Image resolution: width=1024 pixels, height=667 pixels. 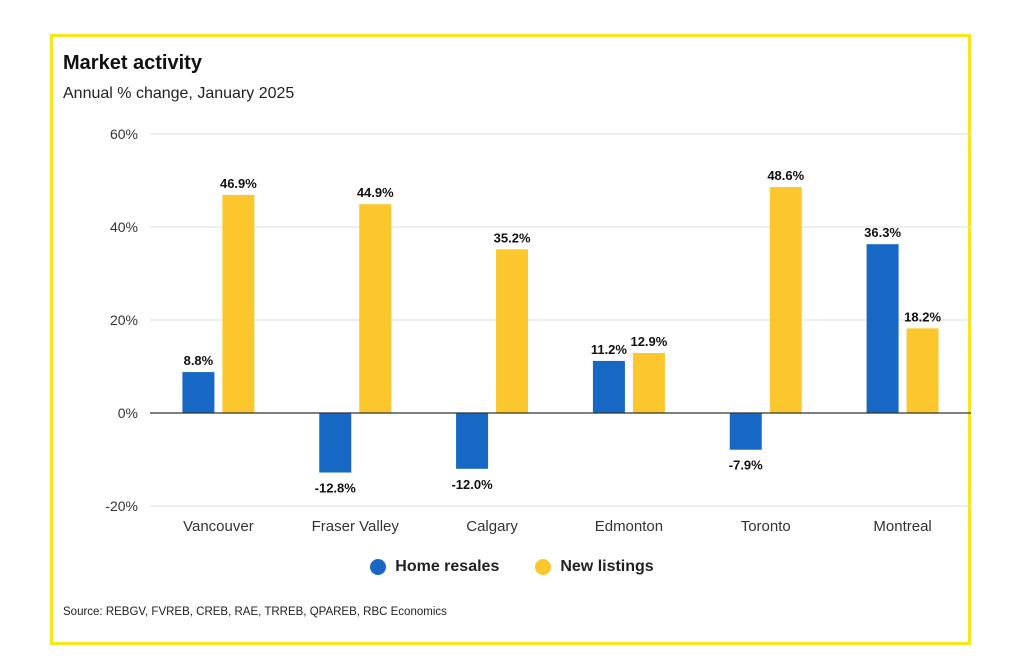 What do you see at coordinates (512, 237) in the screenshot?
I see `data-label: 35.2%` at bounding box center [512, 237].